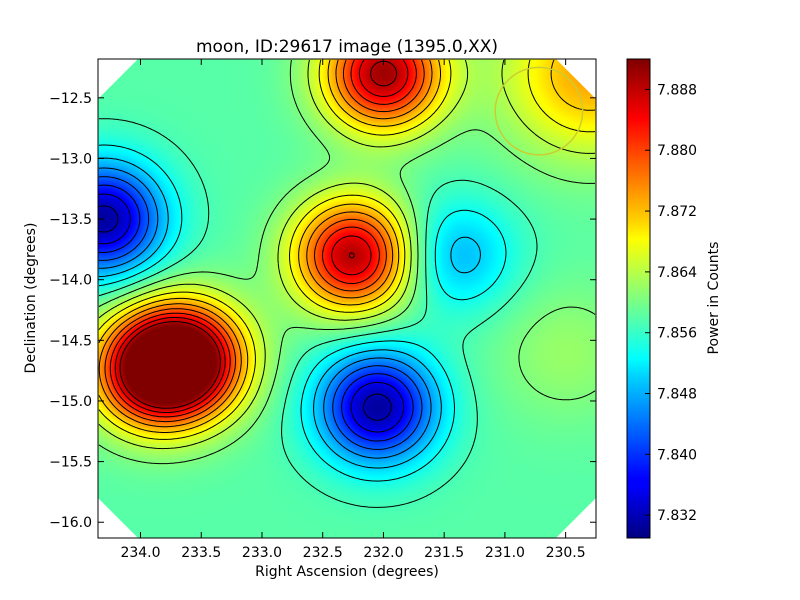 The height and width of the screenshot is (600, 800). I want to click on x-tick-label: 231.5, so click(444, 553).